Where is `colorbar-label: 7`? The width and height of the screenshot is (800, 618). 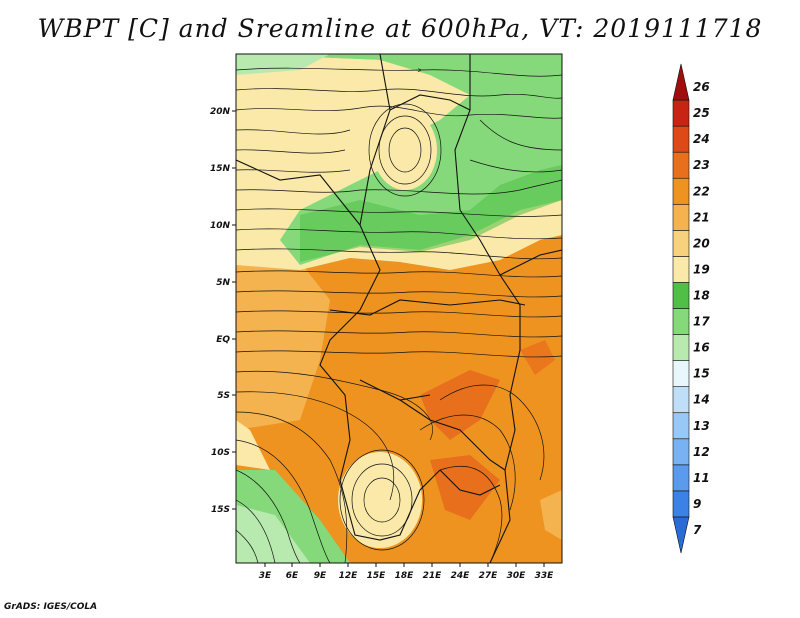
colorbar-label: 7 is located at coordinates (697, 530).